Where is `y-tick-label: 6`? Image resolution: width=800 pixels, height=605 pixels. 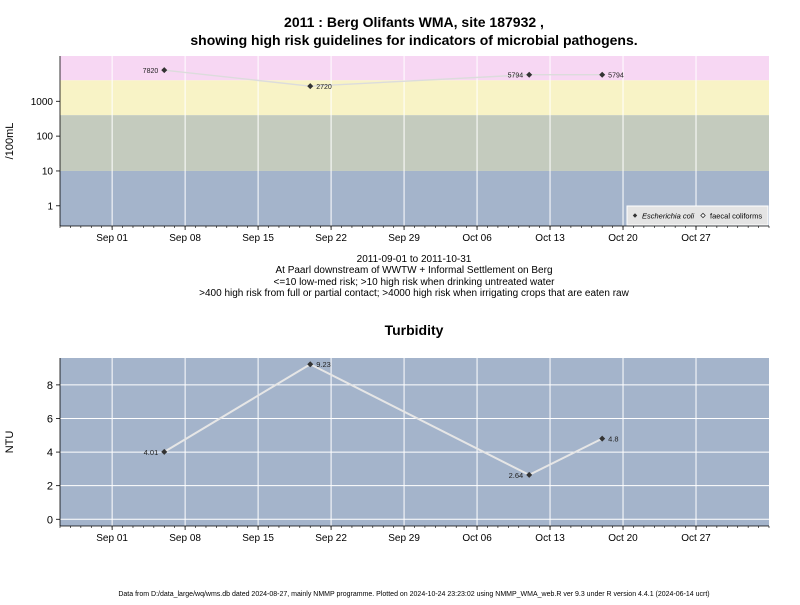 y-tick-label: 6 is located at coordinates (50, 419).